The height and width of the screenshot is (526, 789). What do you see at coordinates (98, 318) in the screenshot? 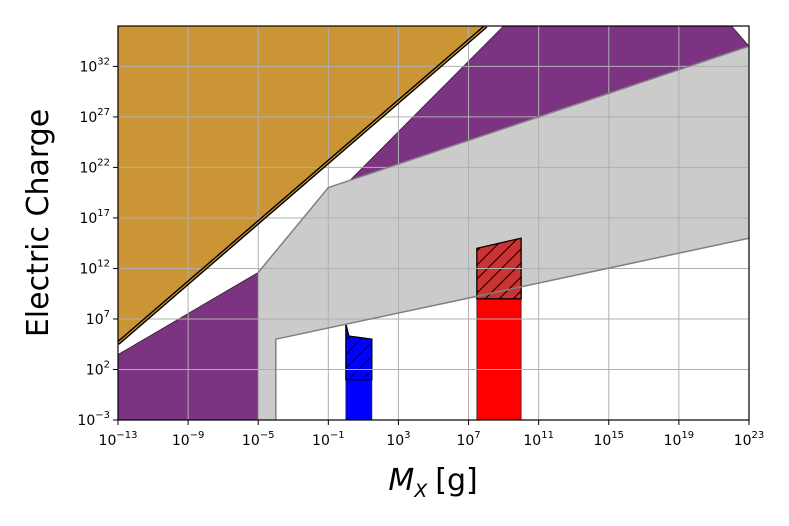
I see `y-tick-label-2: 10⁷` at bounding box center [98, 318].